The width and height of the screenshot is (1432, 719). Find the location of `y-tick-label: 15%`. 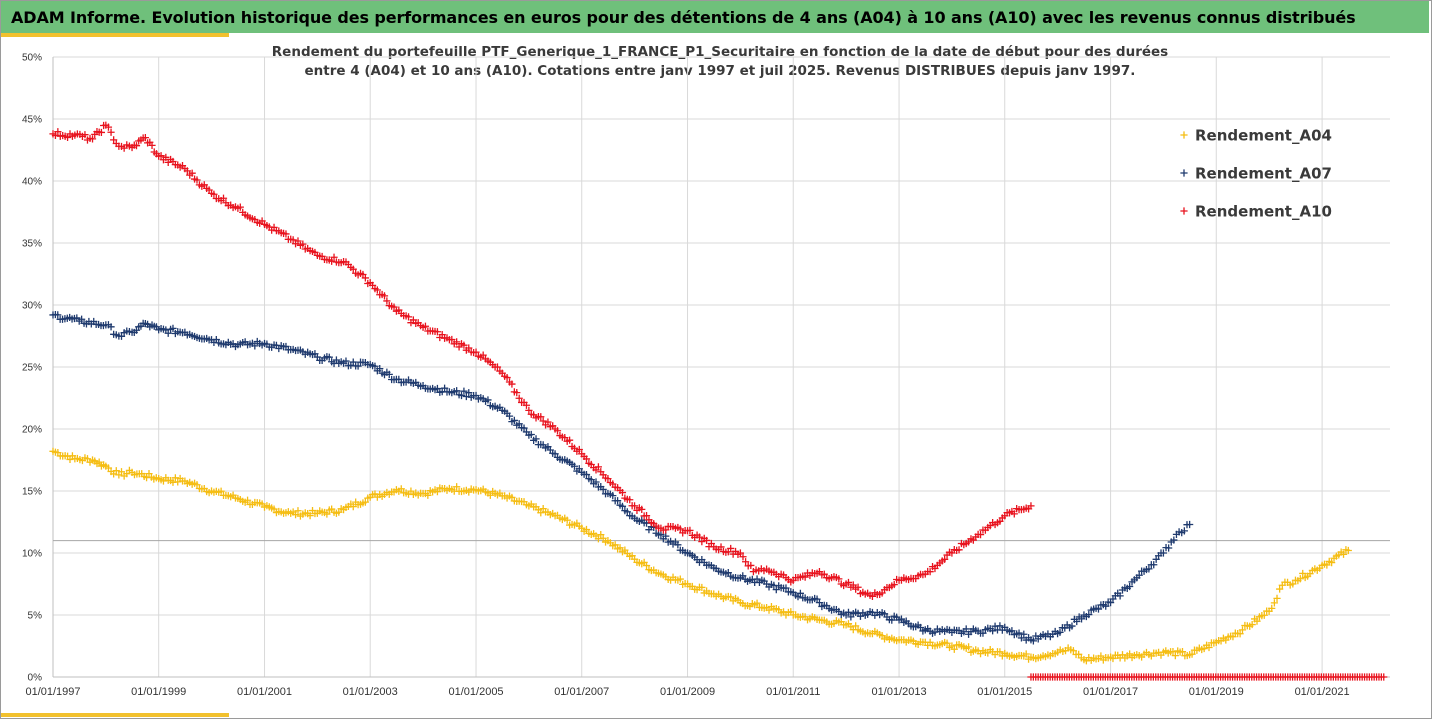

y-tick-label: 15% is located at coordinates (32, 492).